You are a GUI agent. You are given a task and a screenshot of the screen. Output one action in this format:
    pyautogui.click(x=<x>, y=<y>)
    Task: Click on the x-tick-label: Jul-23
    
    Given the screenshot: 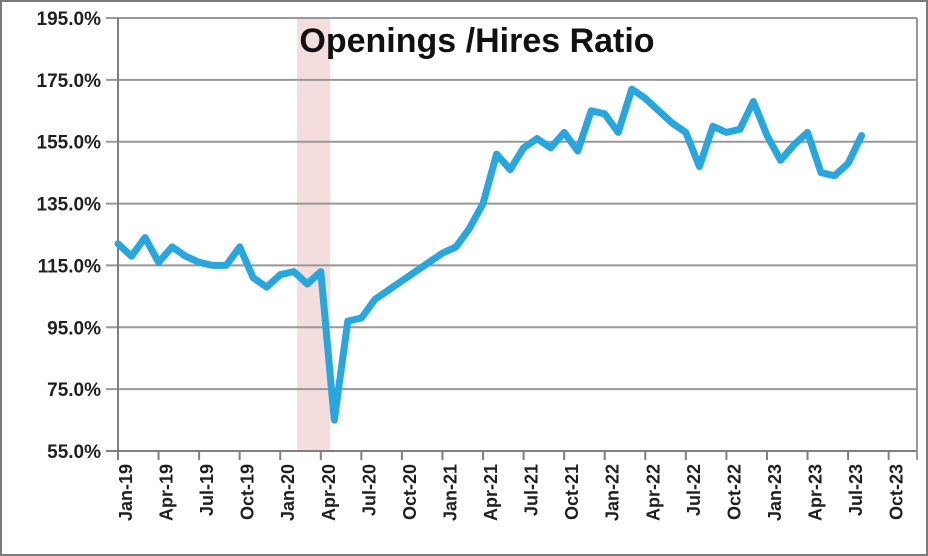 What is the action you would take?
    pyautogui.click(x=856, y=490)
    